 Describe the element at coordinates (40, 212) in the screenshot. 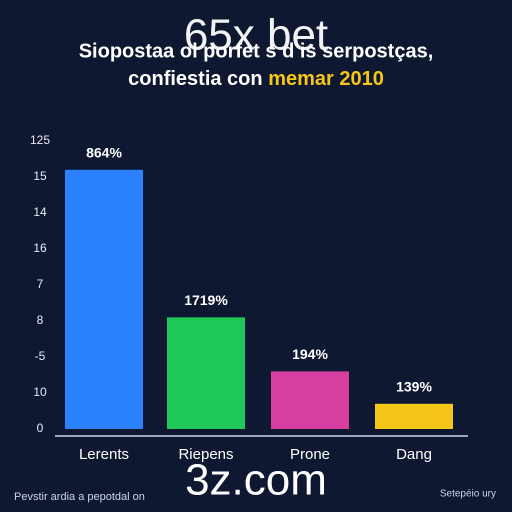

I see `y-tick-label: 14` at that location.